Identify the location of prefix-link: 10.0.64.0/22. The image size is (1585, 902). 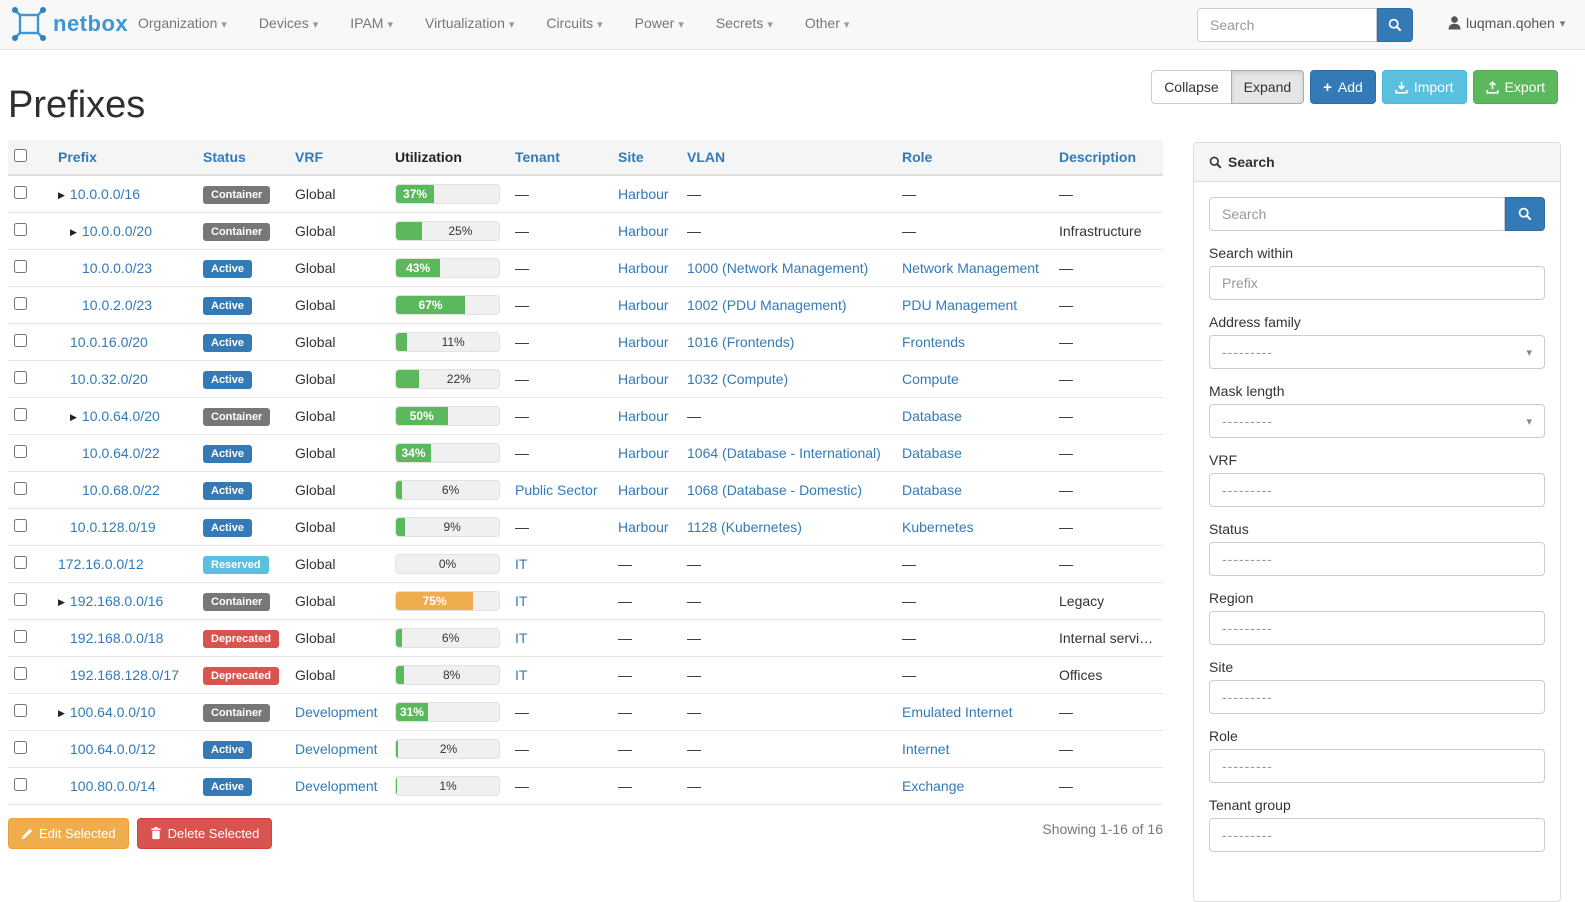
(121, 453).